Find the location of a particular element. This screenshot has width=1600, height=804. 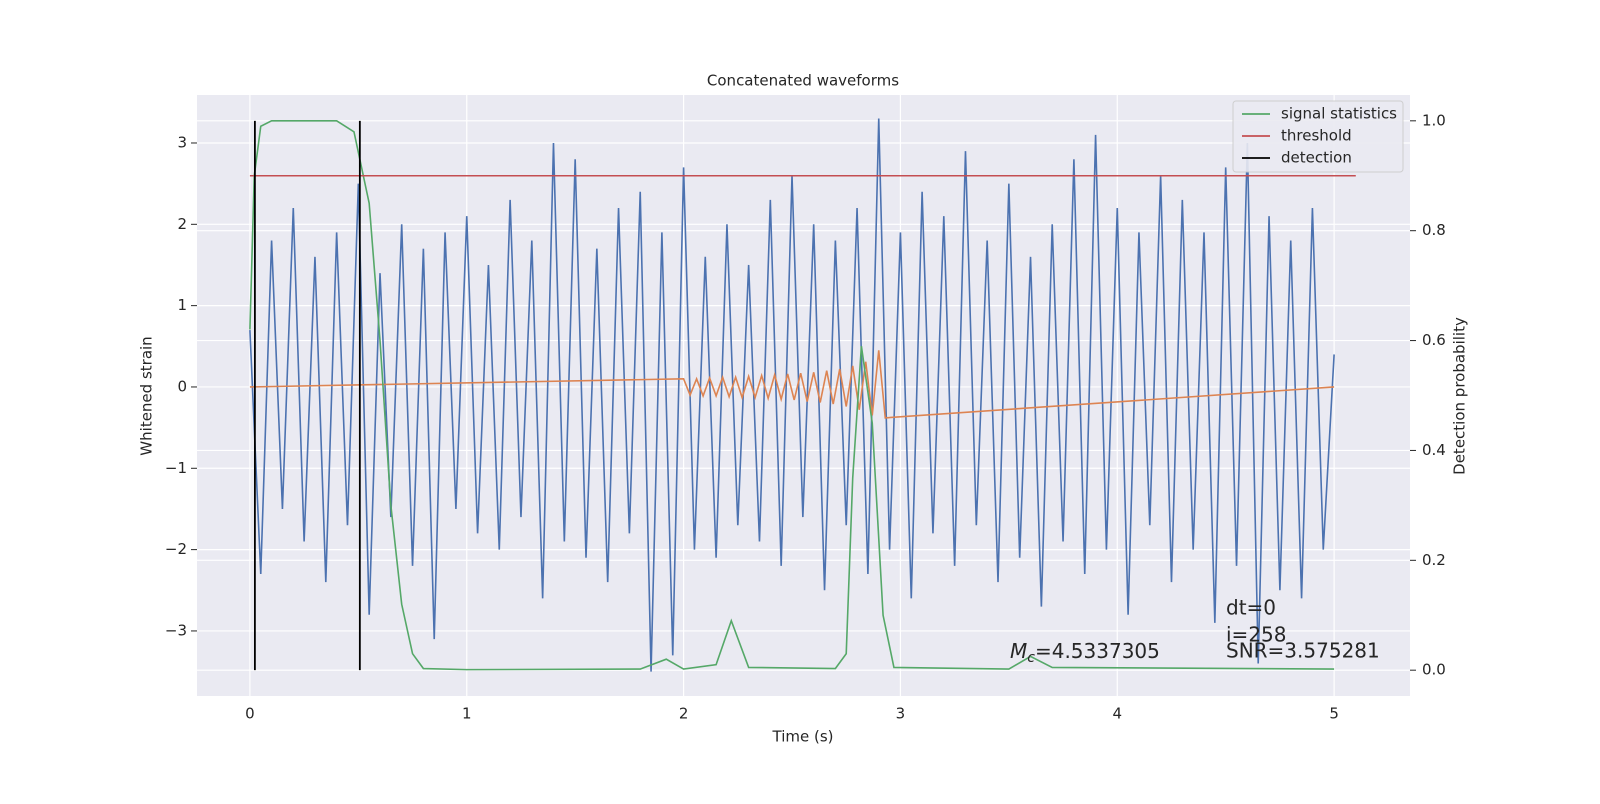

annotation: i=258 is located at coordinates (1256, 635).